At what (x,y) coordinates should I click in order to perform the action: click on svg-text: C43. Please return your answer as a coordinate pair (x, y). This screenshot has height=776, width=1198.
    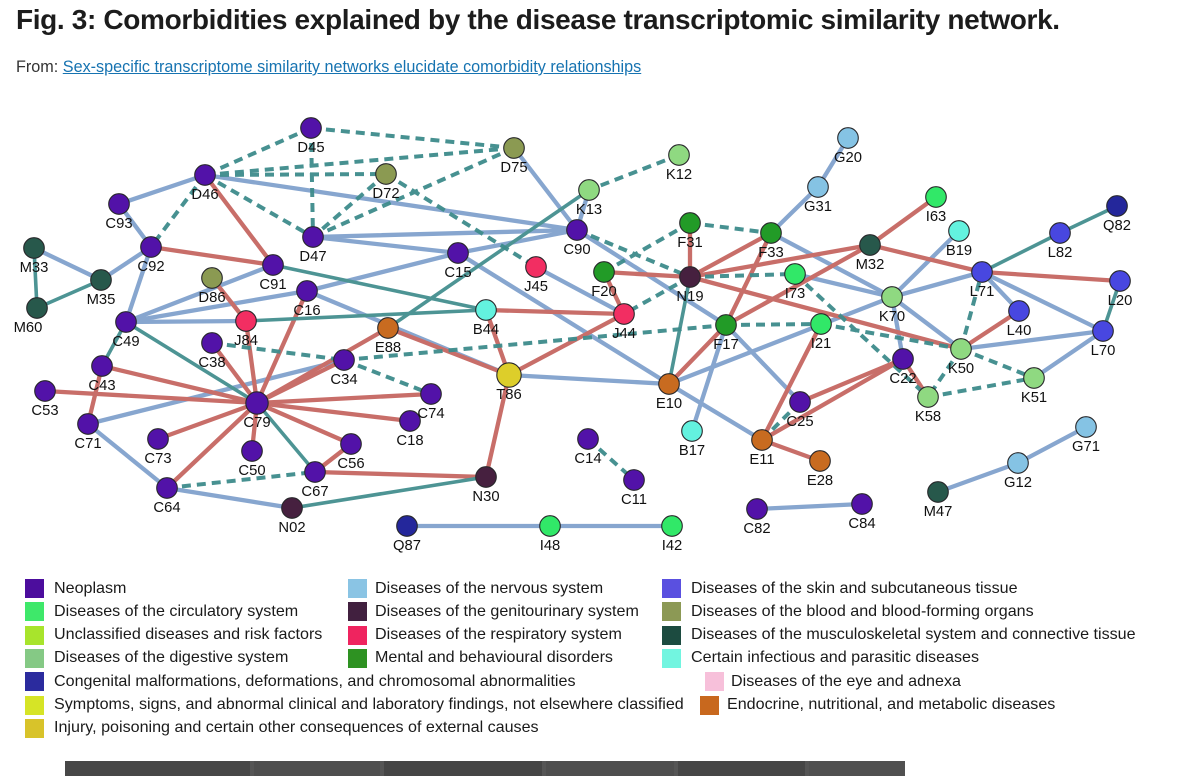
    Looking at the image, I should click on (101, 386).